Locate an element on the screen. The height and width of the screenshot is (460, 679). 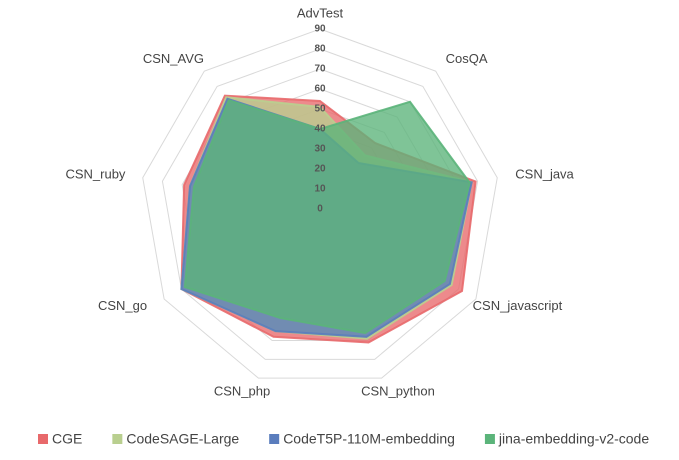
r-tick-label: 60 is located at coordinates (320, 89).